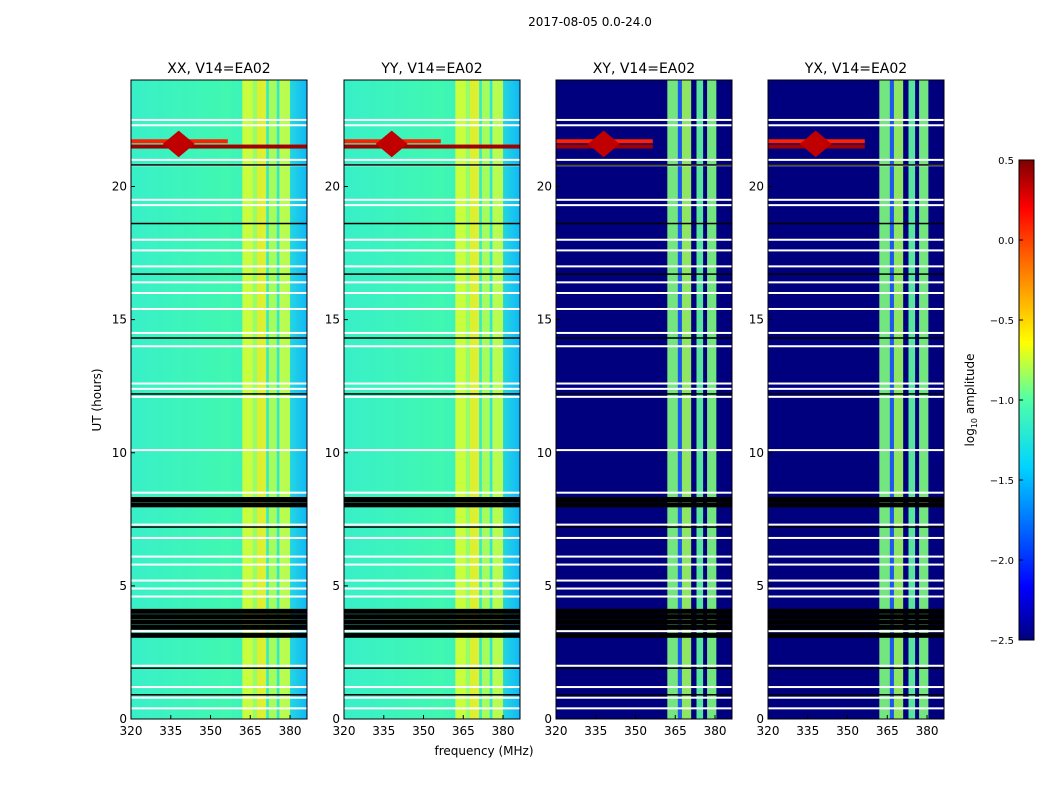  I want to click on x-tick-label: 365, so click(887, 731).